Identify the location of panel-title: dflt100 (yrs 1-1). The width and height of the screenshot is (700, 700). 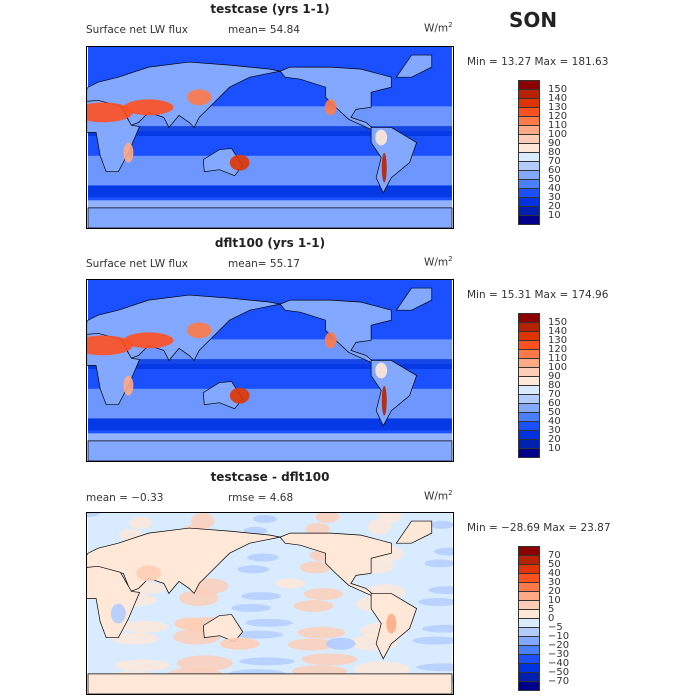
(270, 243).